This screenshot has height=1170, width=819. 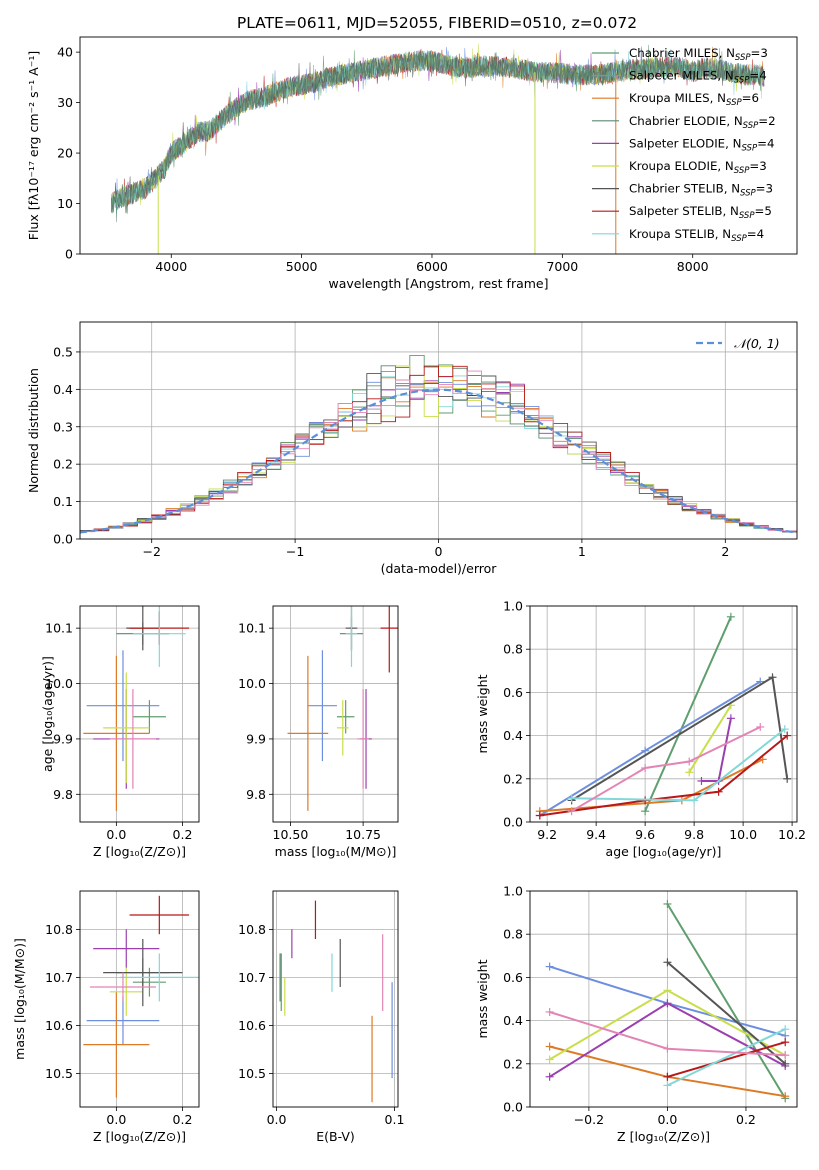 I want to click on x-tick-label: 5000, so click(x=302, y=266).